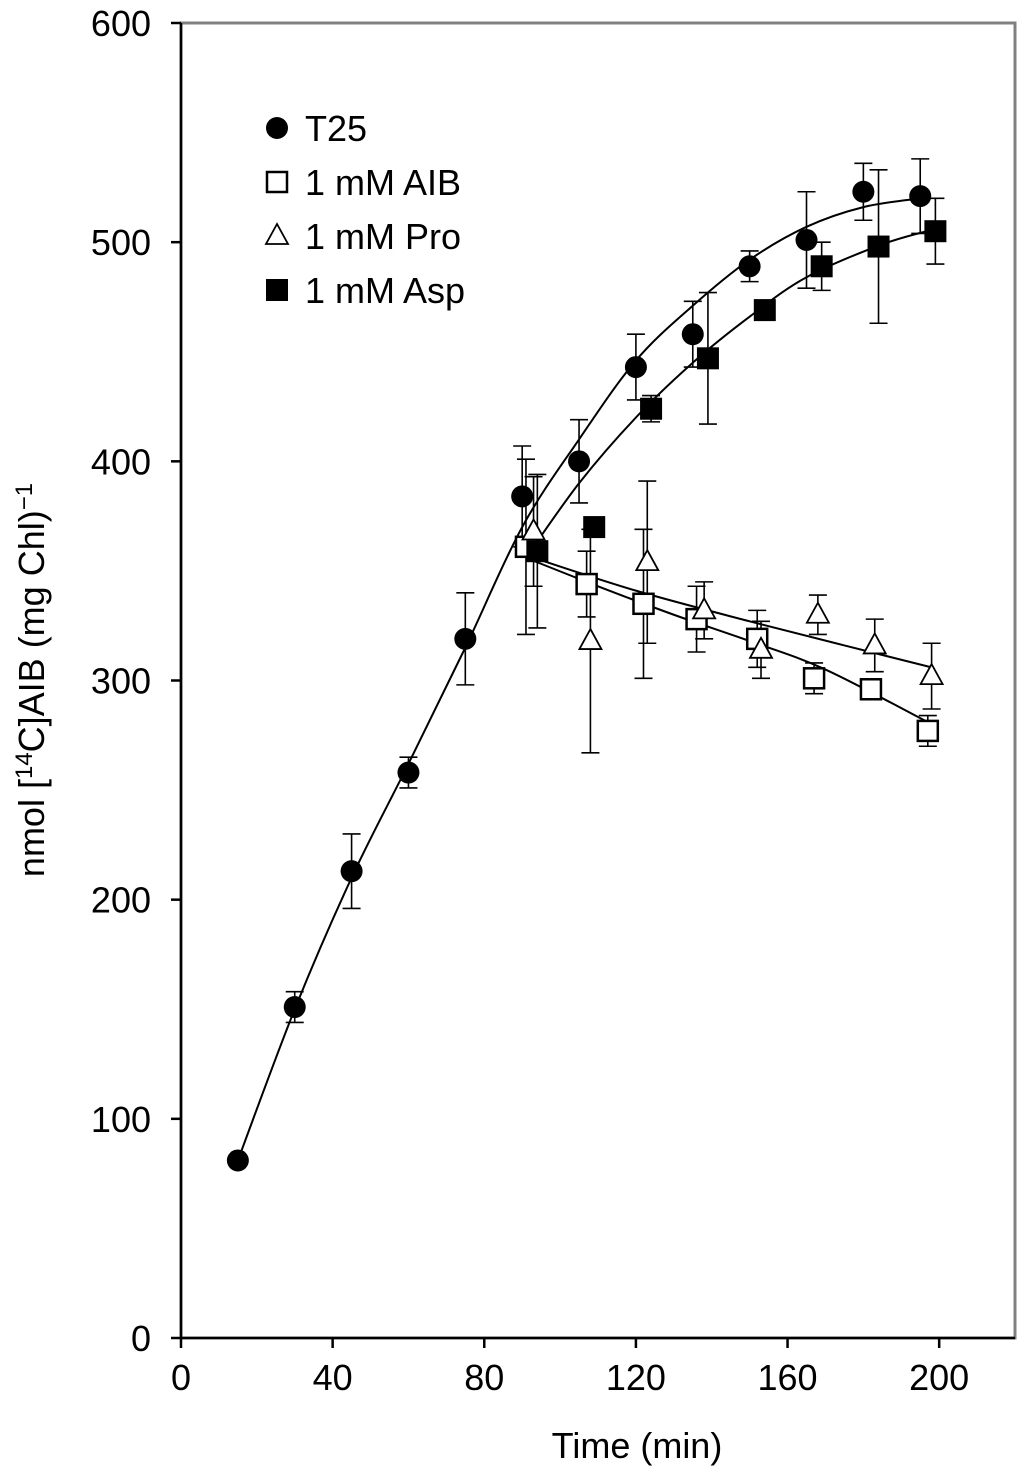 The image size is (1024, 1475). What do you see at coordinates (277, 290) in the screenshot?
I see `legend-marker-1-mm-asp` at bounding box center [277, 290].